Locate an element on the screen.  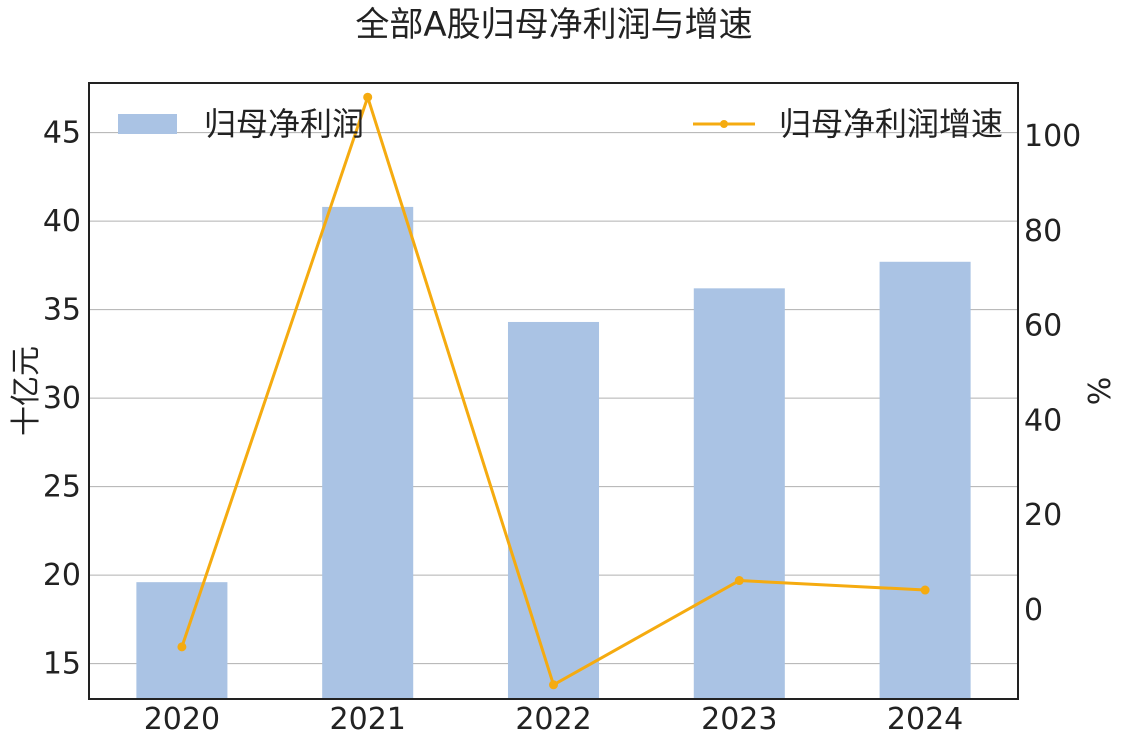
left-y-axis: 15 20 25 30 35 40 45 is located at coordinates (62, 399).